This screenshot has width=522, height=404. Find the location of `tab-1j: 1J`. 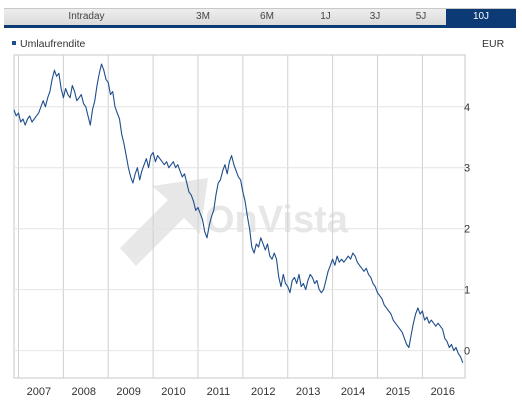

tab-1j: 1J is located at coordinates (325, 16).